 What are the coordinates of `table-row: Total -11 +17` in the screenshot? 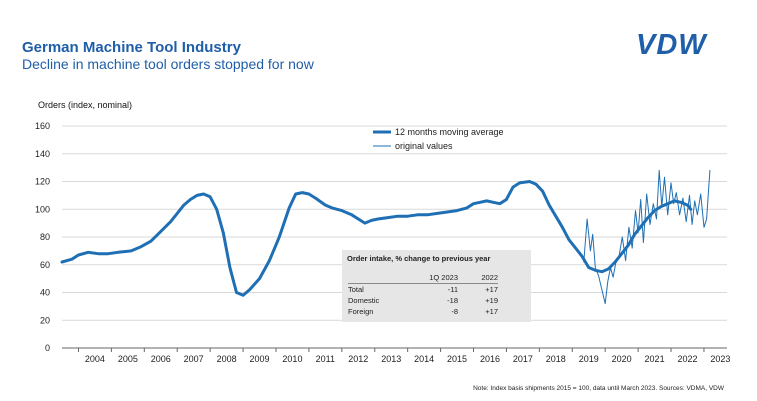 It's located at (436, 290).